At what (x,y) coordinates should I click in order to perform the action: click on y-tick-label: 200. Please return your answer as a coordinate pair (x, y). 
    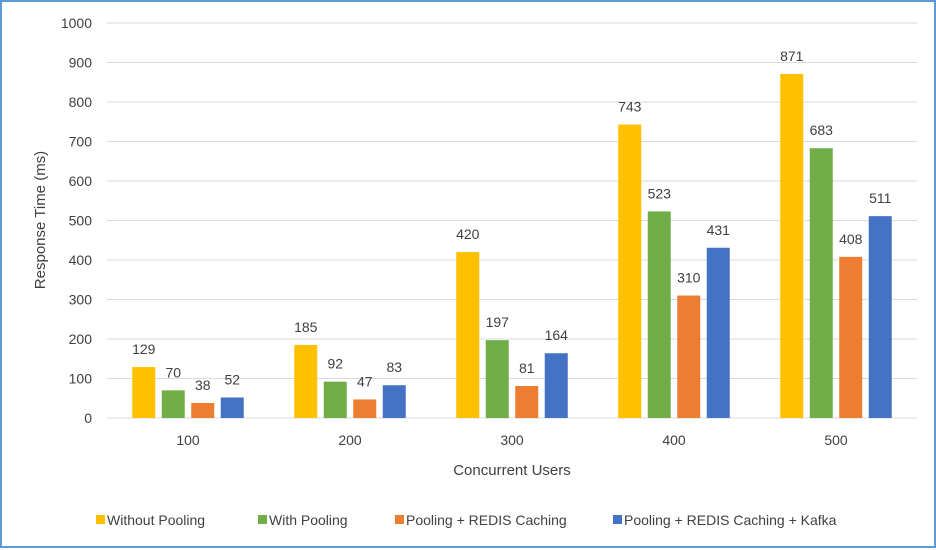
    Looking at the image, I should click on (81, 339).